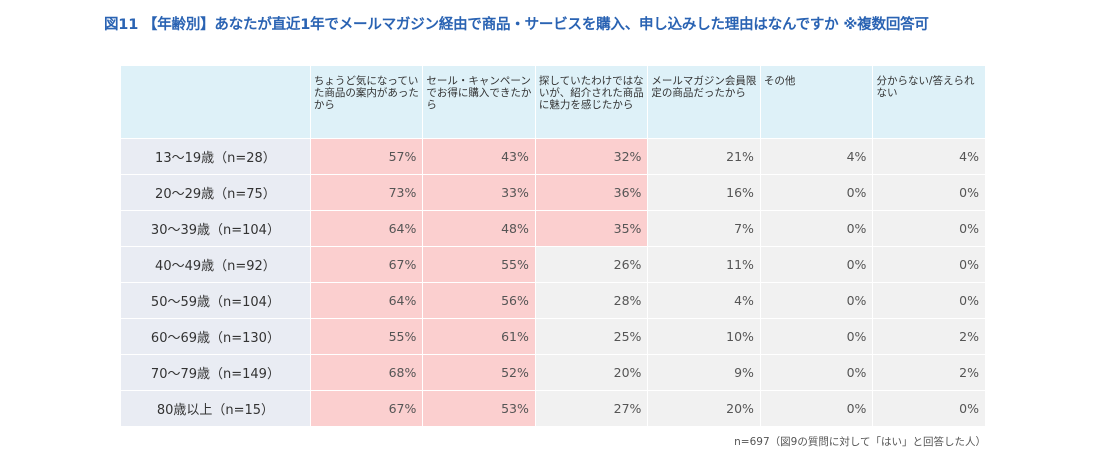 The image size is (1110, 458). Describe the element at coordinates (215, 264) in the screenshot. I see `row-label: 40〜49歳（n=92）` at that location.